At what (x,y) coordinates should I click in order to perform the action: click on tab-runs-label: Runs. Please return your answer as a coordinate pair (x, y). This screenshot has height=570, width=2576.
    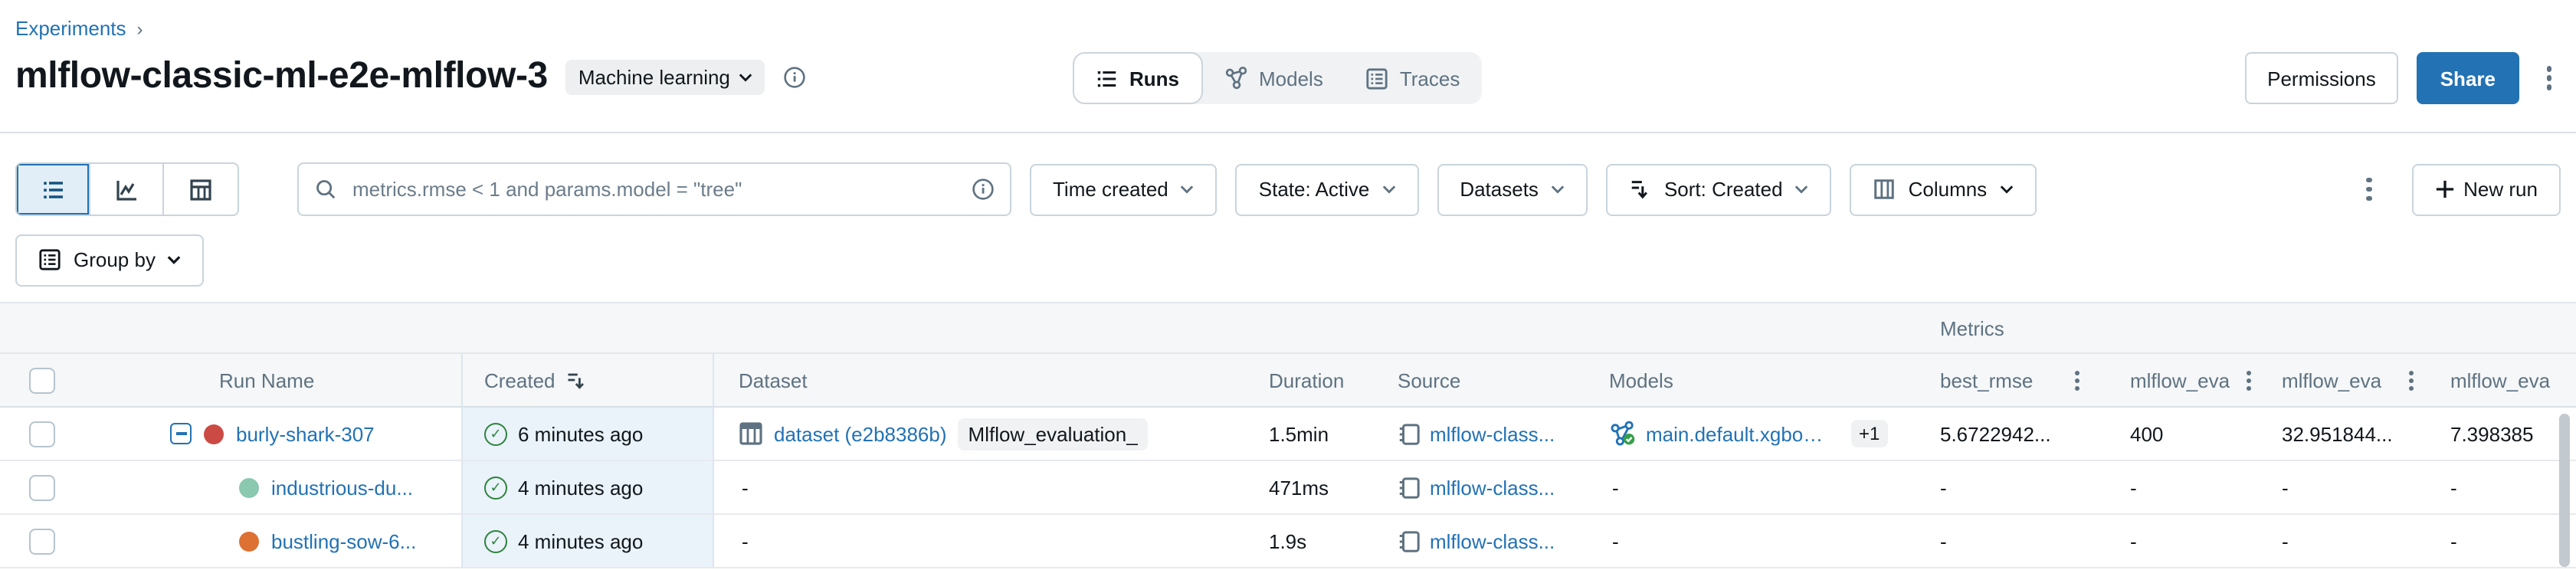
    Looking at the image, I should click on (1154, 78).